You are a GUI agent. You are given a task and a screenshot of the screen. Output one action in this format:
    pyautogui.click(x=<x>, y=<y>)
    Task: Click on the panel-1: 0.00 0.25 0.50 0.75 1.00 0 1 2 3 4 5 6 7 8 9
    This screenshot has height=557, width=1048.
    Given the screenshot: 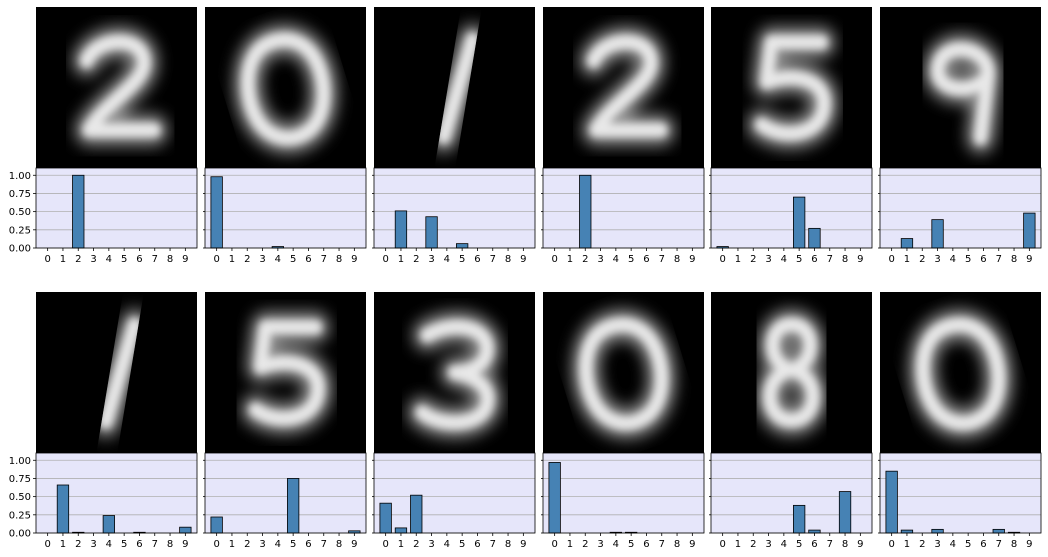 What is the action you would take?
    pyautogui.click(x=103, y=136)
    